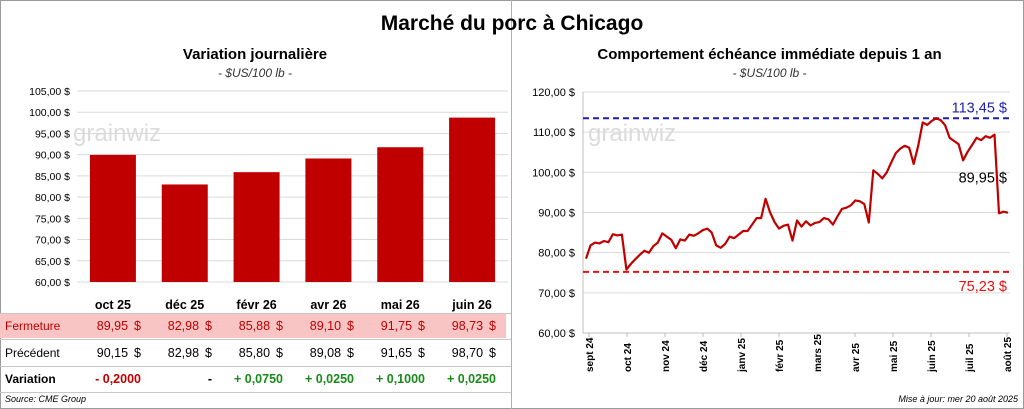 This screenshot has height=409, width=1024. I want to click on left-chart-title: Variation journalière, so click(255, 54).